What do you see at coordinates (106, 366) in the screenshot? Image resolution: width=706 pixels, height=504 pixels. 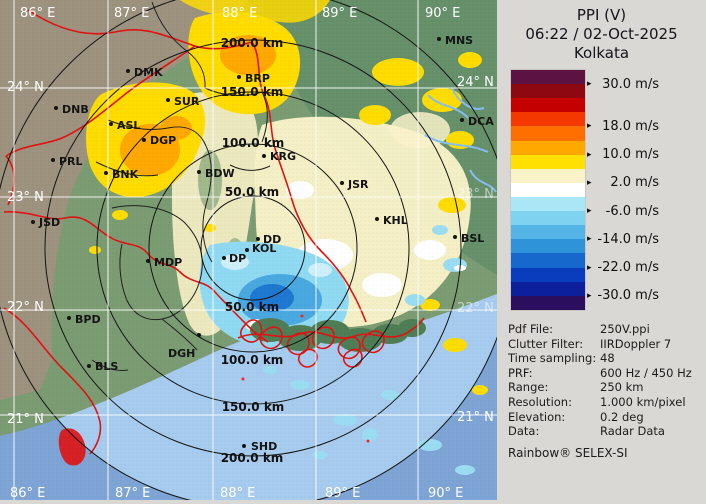 I see `station-code-label: BLS` at bounding box center [106, 366].